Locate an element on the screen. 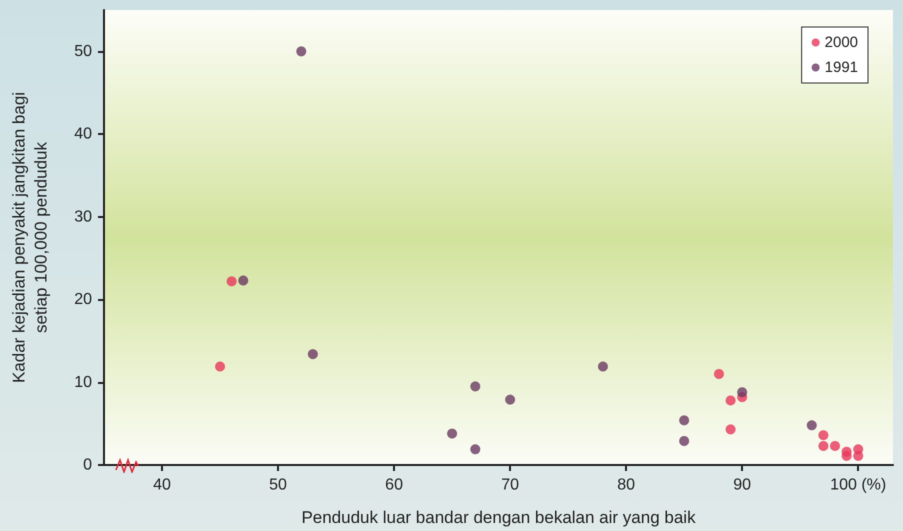  y-tick-label: 40 is located at coordinates (83, 134).